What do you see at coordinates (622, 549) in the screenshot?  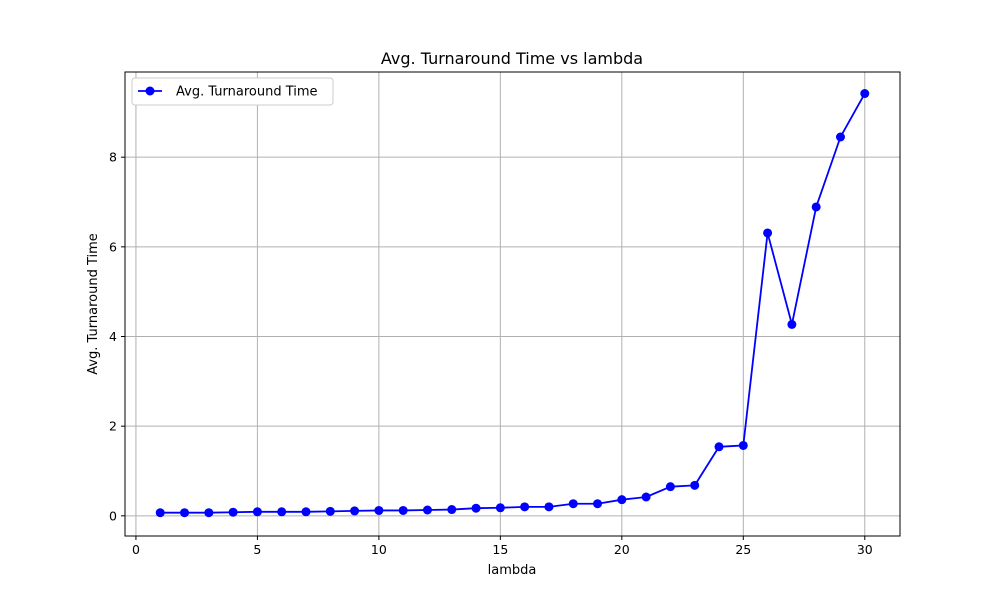 I see `x-tick-label: 20` at bounding box center [622, 549].